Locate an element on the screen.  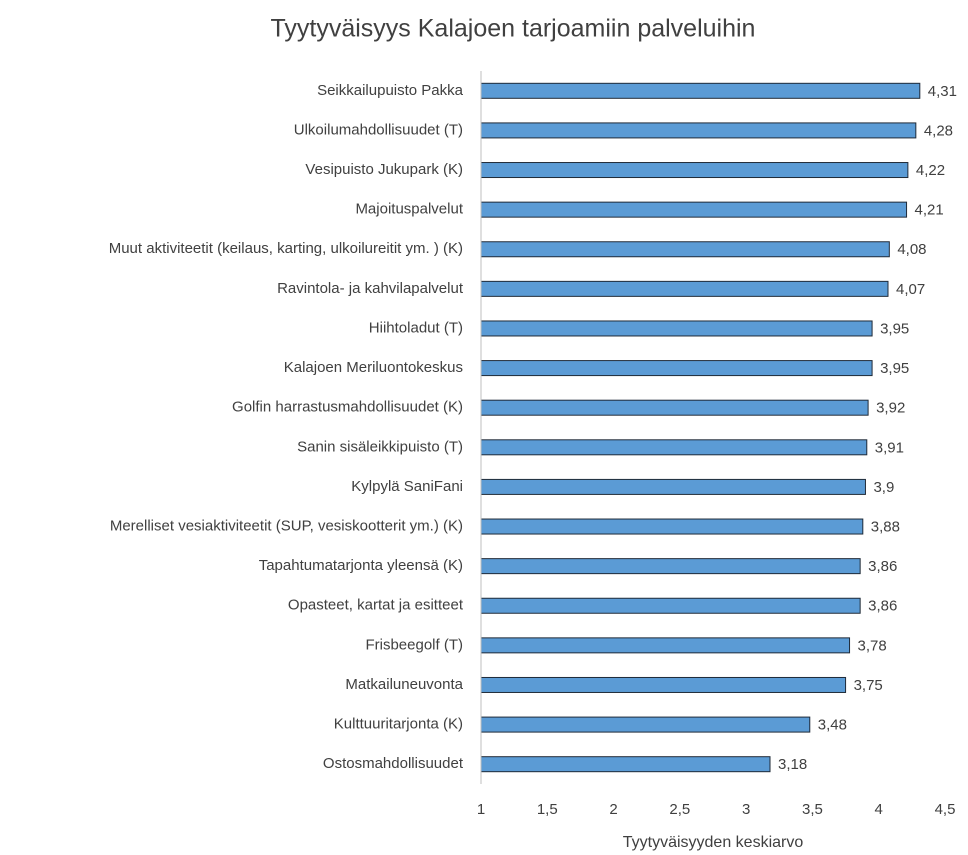
x-tick-label: 3,5 is located at coordinates (812, 809).